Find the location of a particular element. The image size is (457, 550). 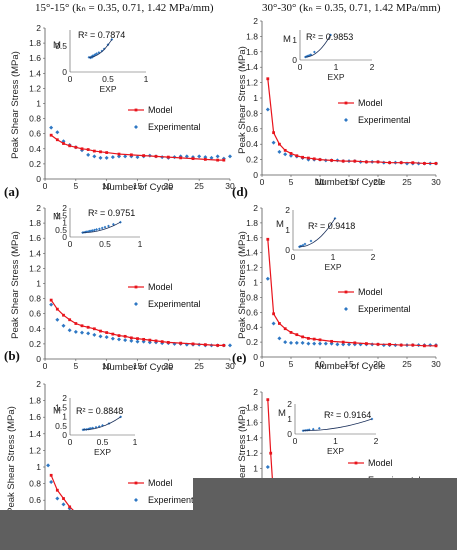

inset-correlation-plot: 0 0.5 100.511.52M R² = 0.9751 is located at coordinates (98, 226).